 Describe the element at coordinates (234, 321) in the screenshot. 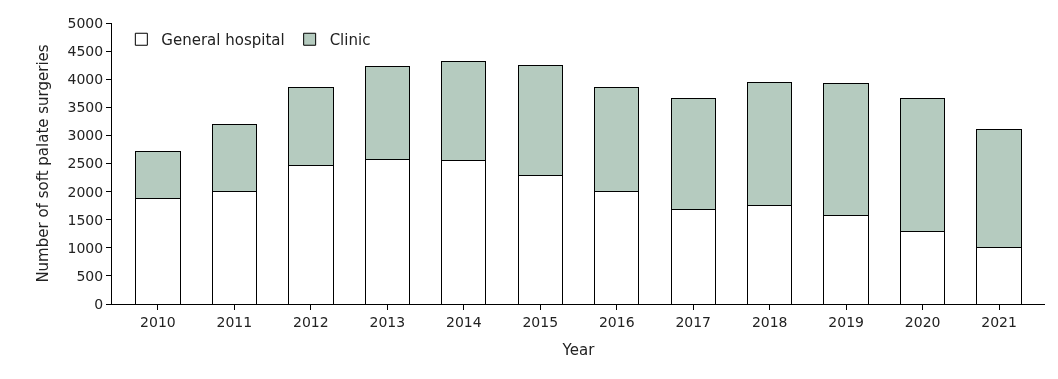

I see `x-tick-label: 2011` at that location.